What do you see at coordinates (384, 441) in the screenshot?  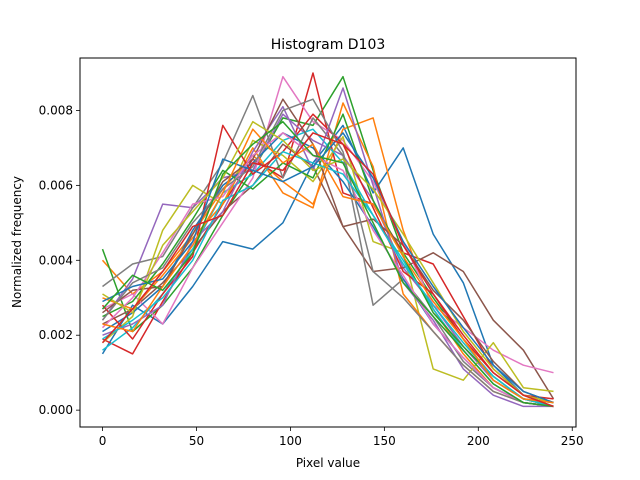 I see `x-tick-label: 150` at bounding box center [384, 441].